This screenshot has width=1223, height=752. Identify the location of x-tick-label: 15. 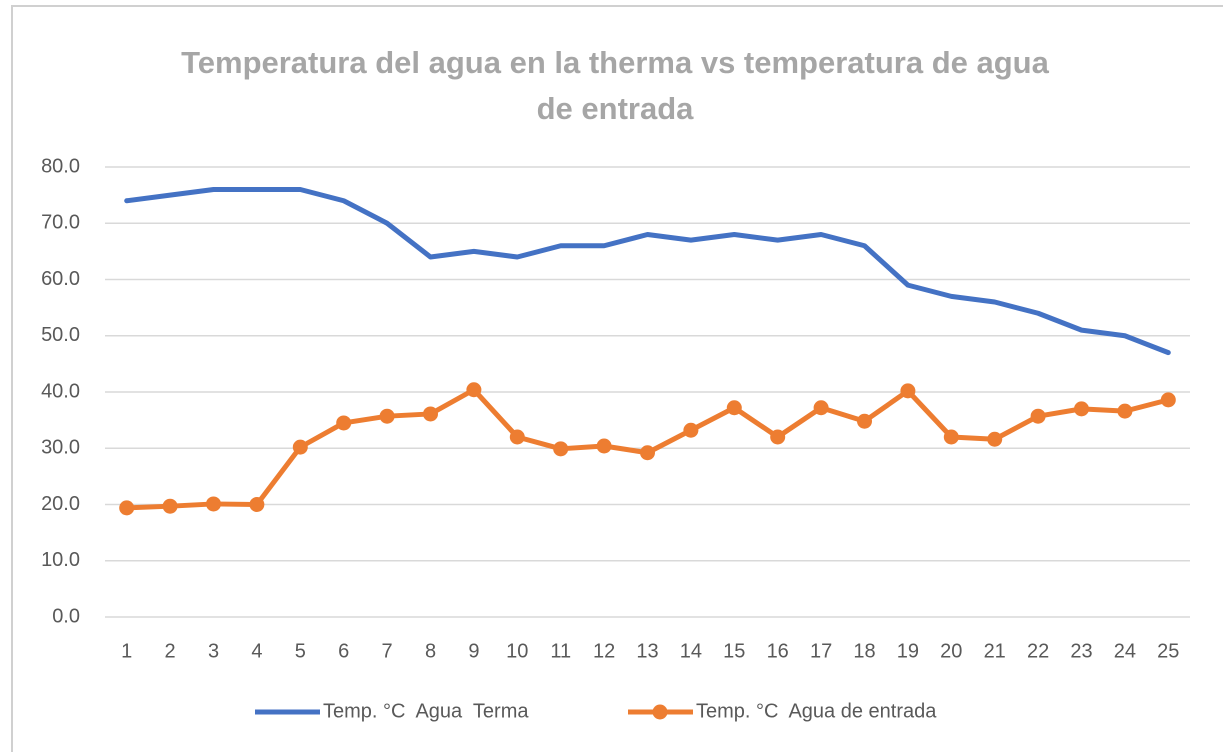
(734, 651).